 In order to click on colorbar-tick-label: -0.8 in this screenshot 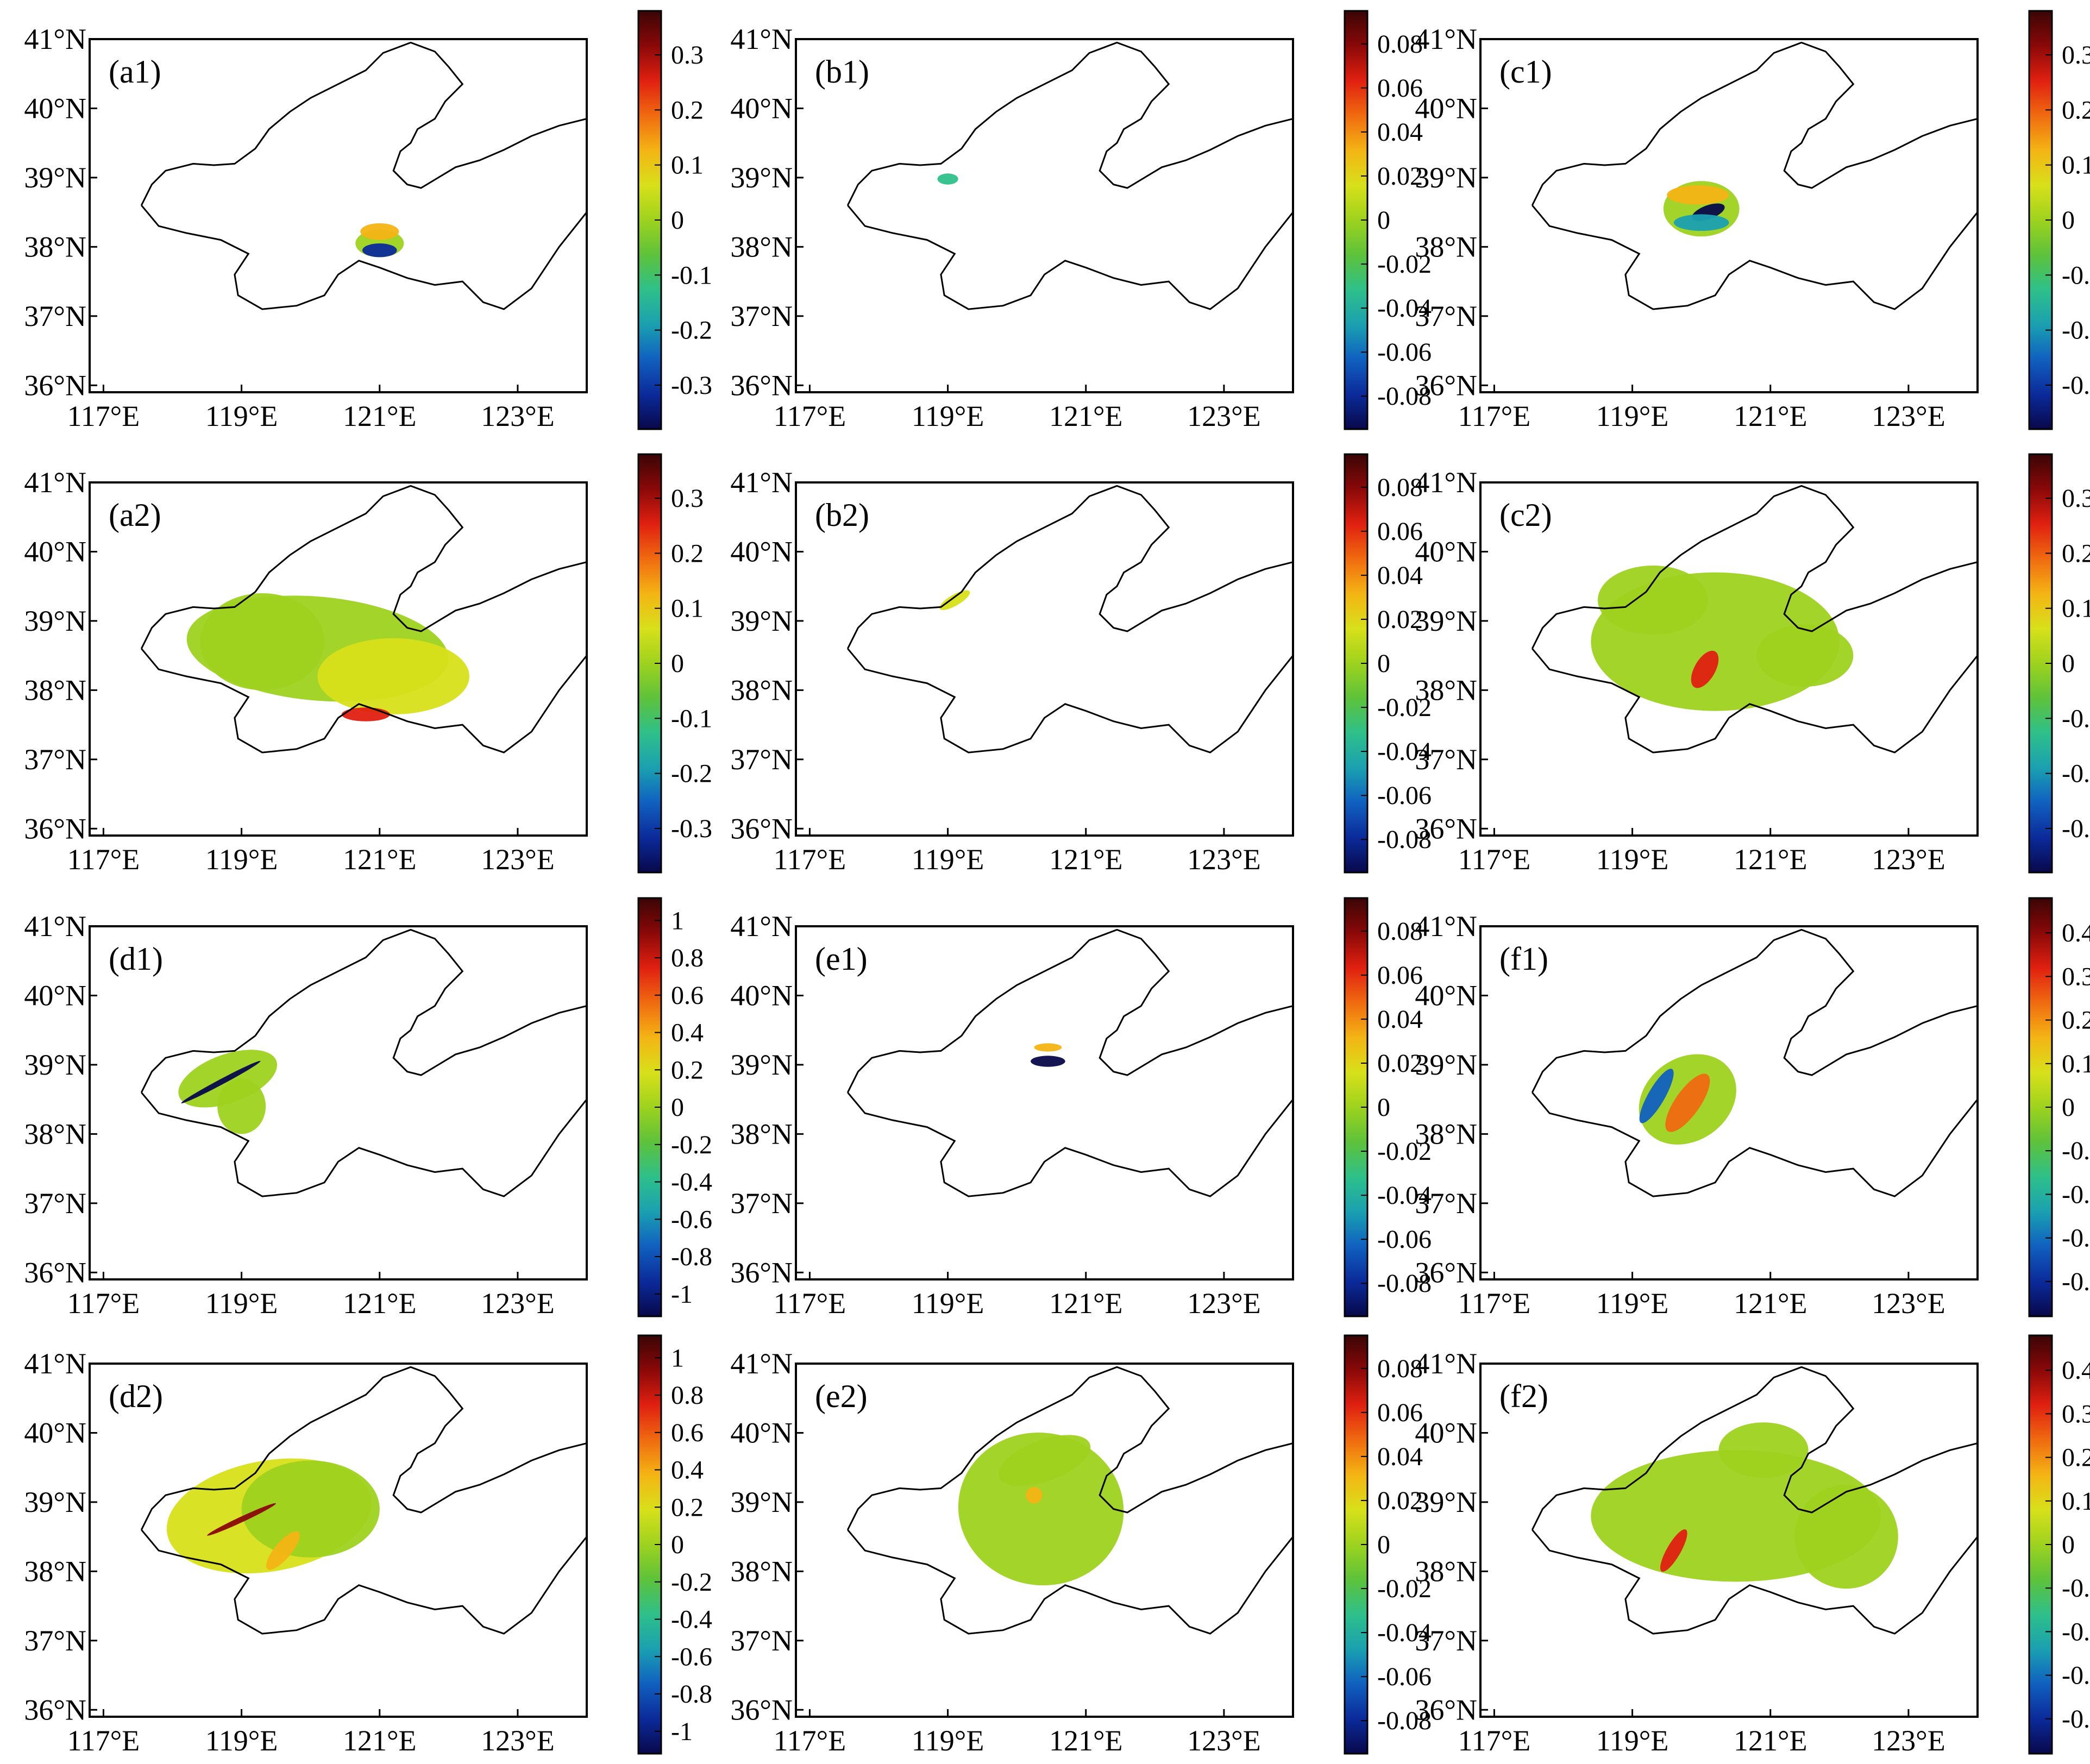, I will do `click(691, 1256)`.